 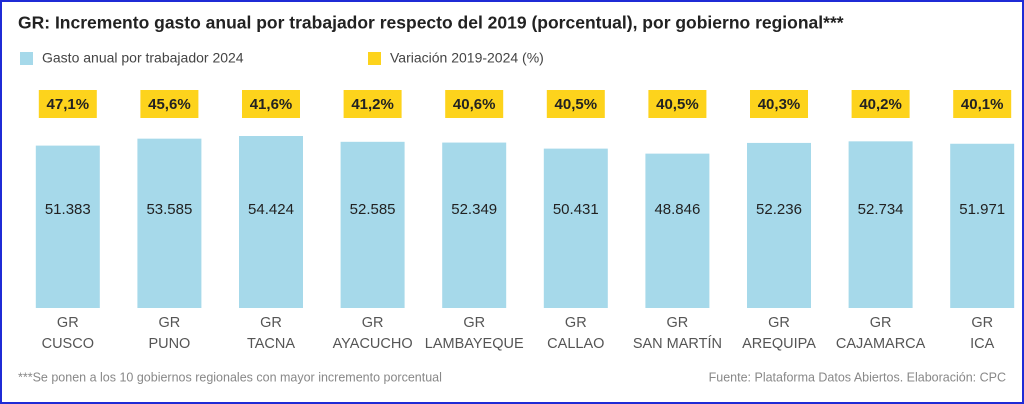 I want to click on x-tick-label: GR PUNO, so click(x=169, y=333).